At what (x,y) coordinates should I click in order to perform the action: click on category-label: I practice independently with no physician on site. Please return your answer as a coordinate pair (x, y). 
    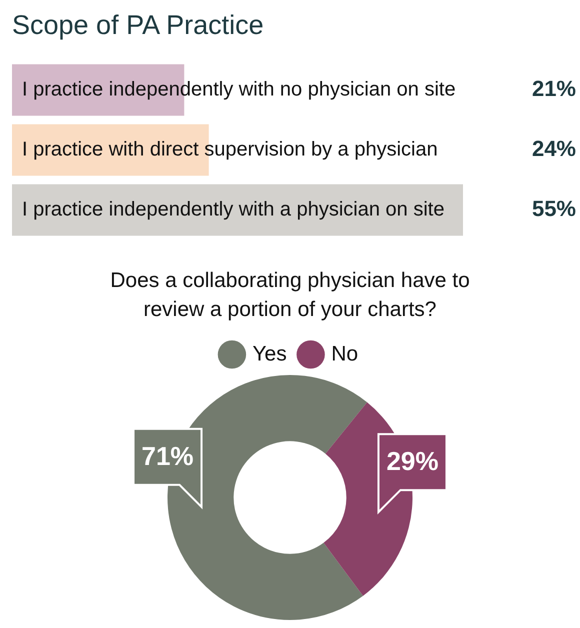
    Looking at the image, I should click on (239, 89).